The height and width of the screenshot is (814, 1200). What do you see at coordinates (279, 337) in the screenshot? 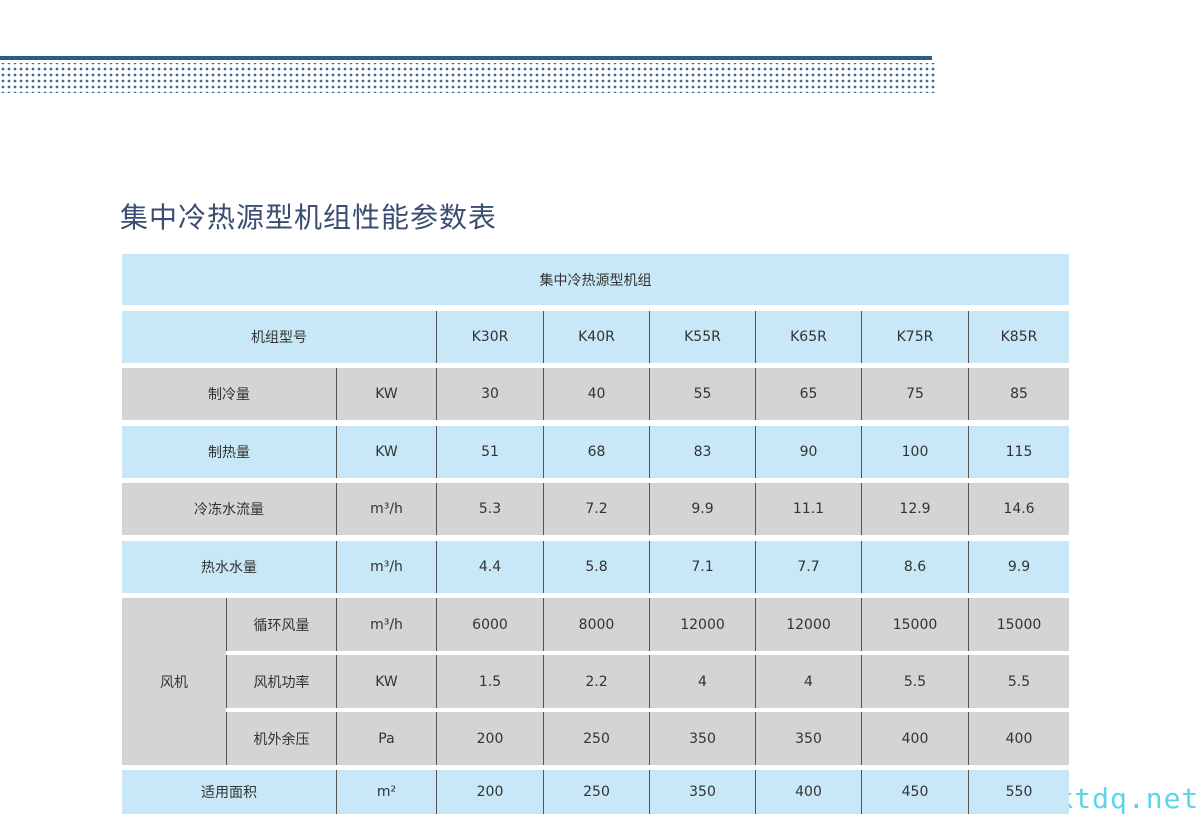
I see `model-label: 机组型号` at bounding box center [279, 337].